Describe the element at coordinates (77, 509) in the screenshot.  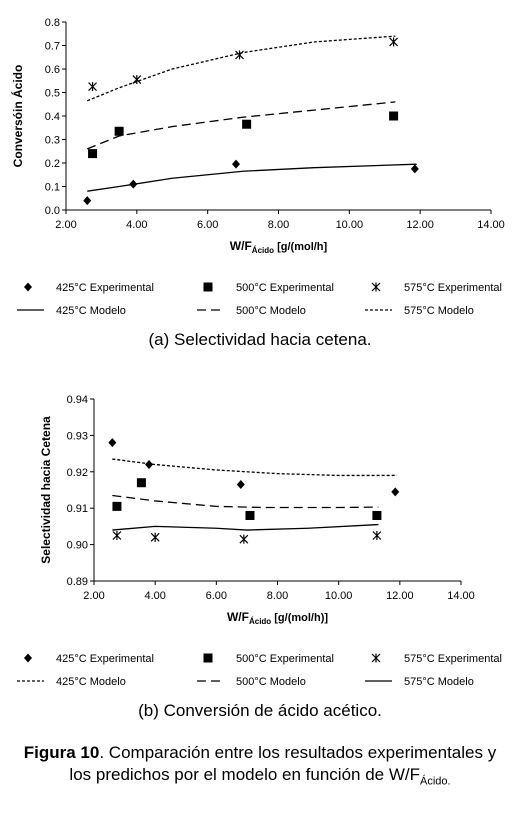
I see `y-tick-label: 0.91` at that location.